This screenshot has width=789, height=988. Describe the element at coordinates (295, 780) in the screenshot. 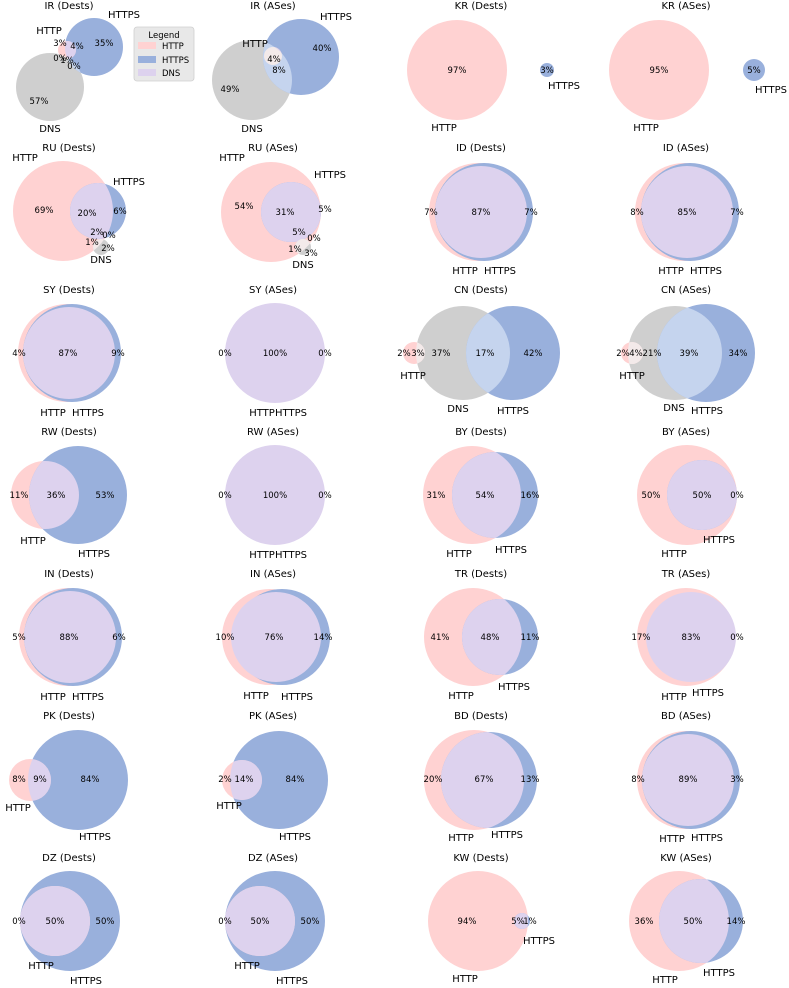

I see `region-value-https-only: 84%` at that location.